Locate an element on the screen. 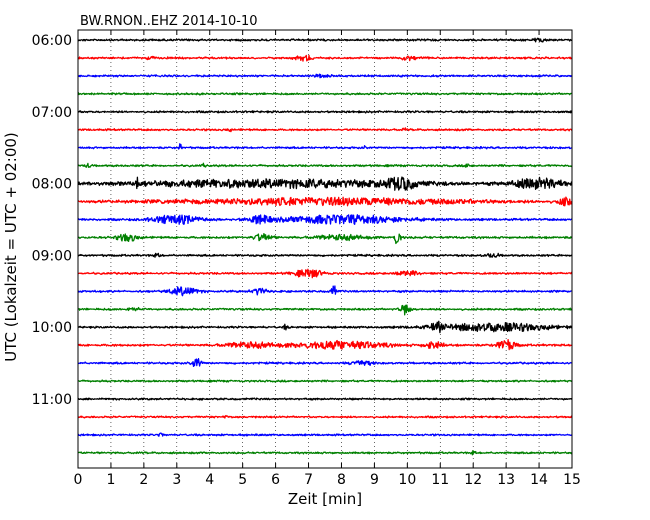 The width and height of the screenshot is (650, 520). chart-title: BW.RNON..EHZ 2014-10-10 is located at coordinates (169, 21).